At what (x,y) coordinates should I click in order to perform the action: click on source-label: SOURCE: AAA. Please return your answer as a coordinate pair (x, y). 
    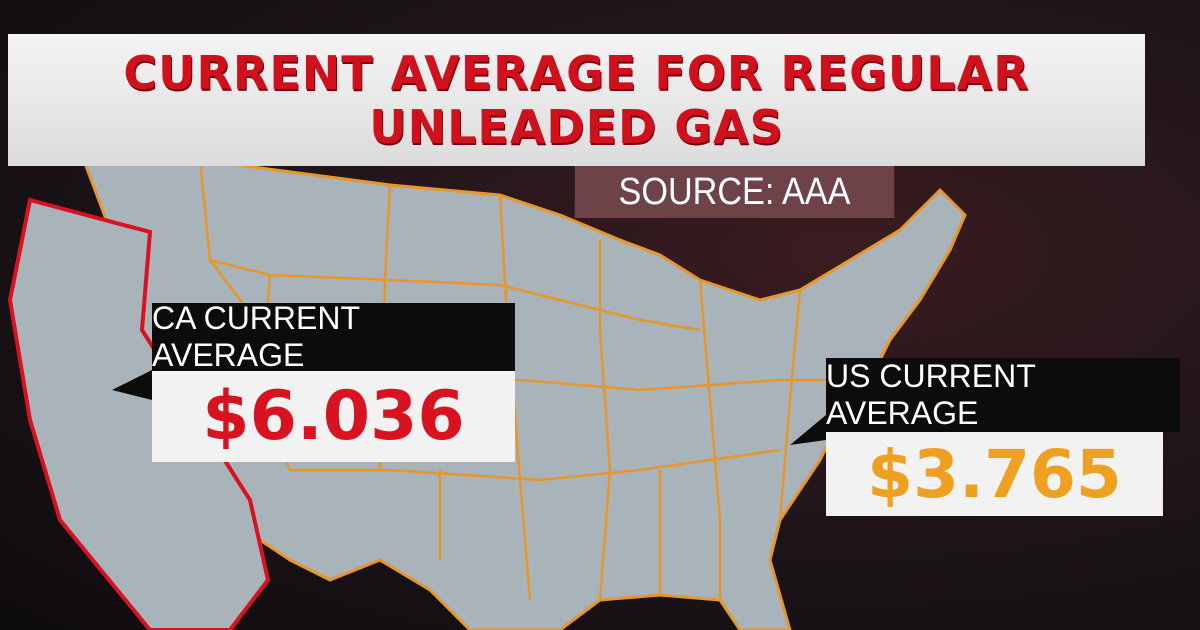
    Looking at the image, I should click on (734, 192).